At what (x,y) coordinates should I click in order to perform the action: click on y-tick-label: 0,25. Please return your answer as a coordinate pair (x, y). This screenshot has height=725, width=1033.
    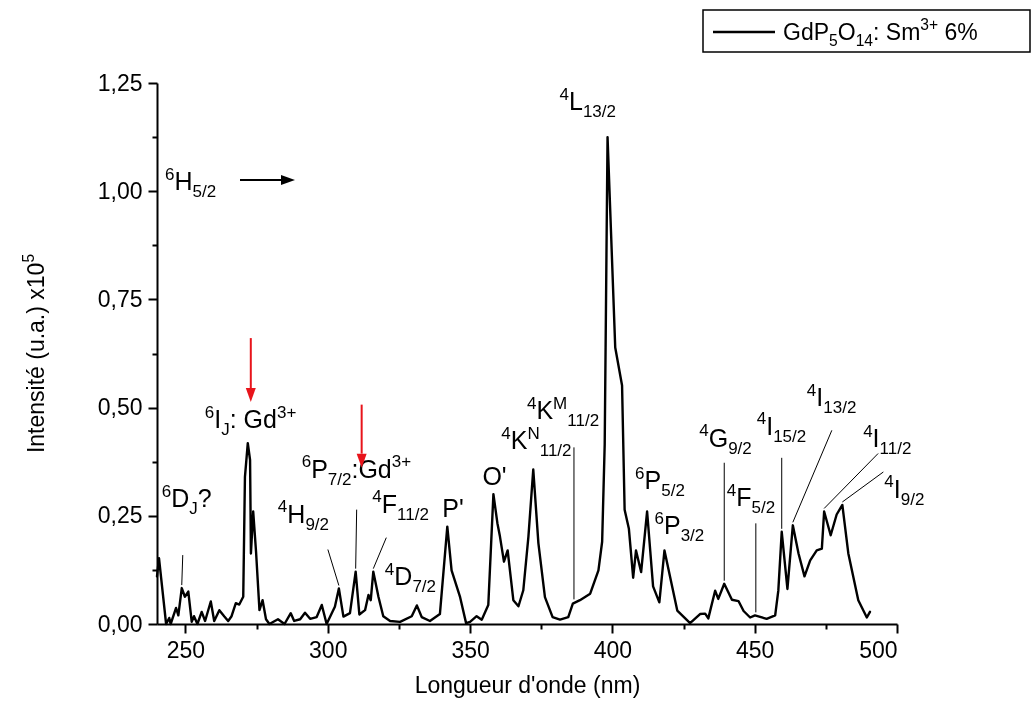
    Looking at the image, I should click on (120, 515).